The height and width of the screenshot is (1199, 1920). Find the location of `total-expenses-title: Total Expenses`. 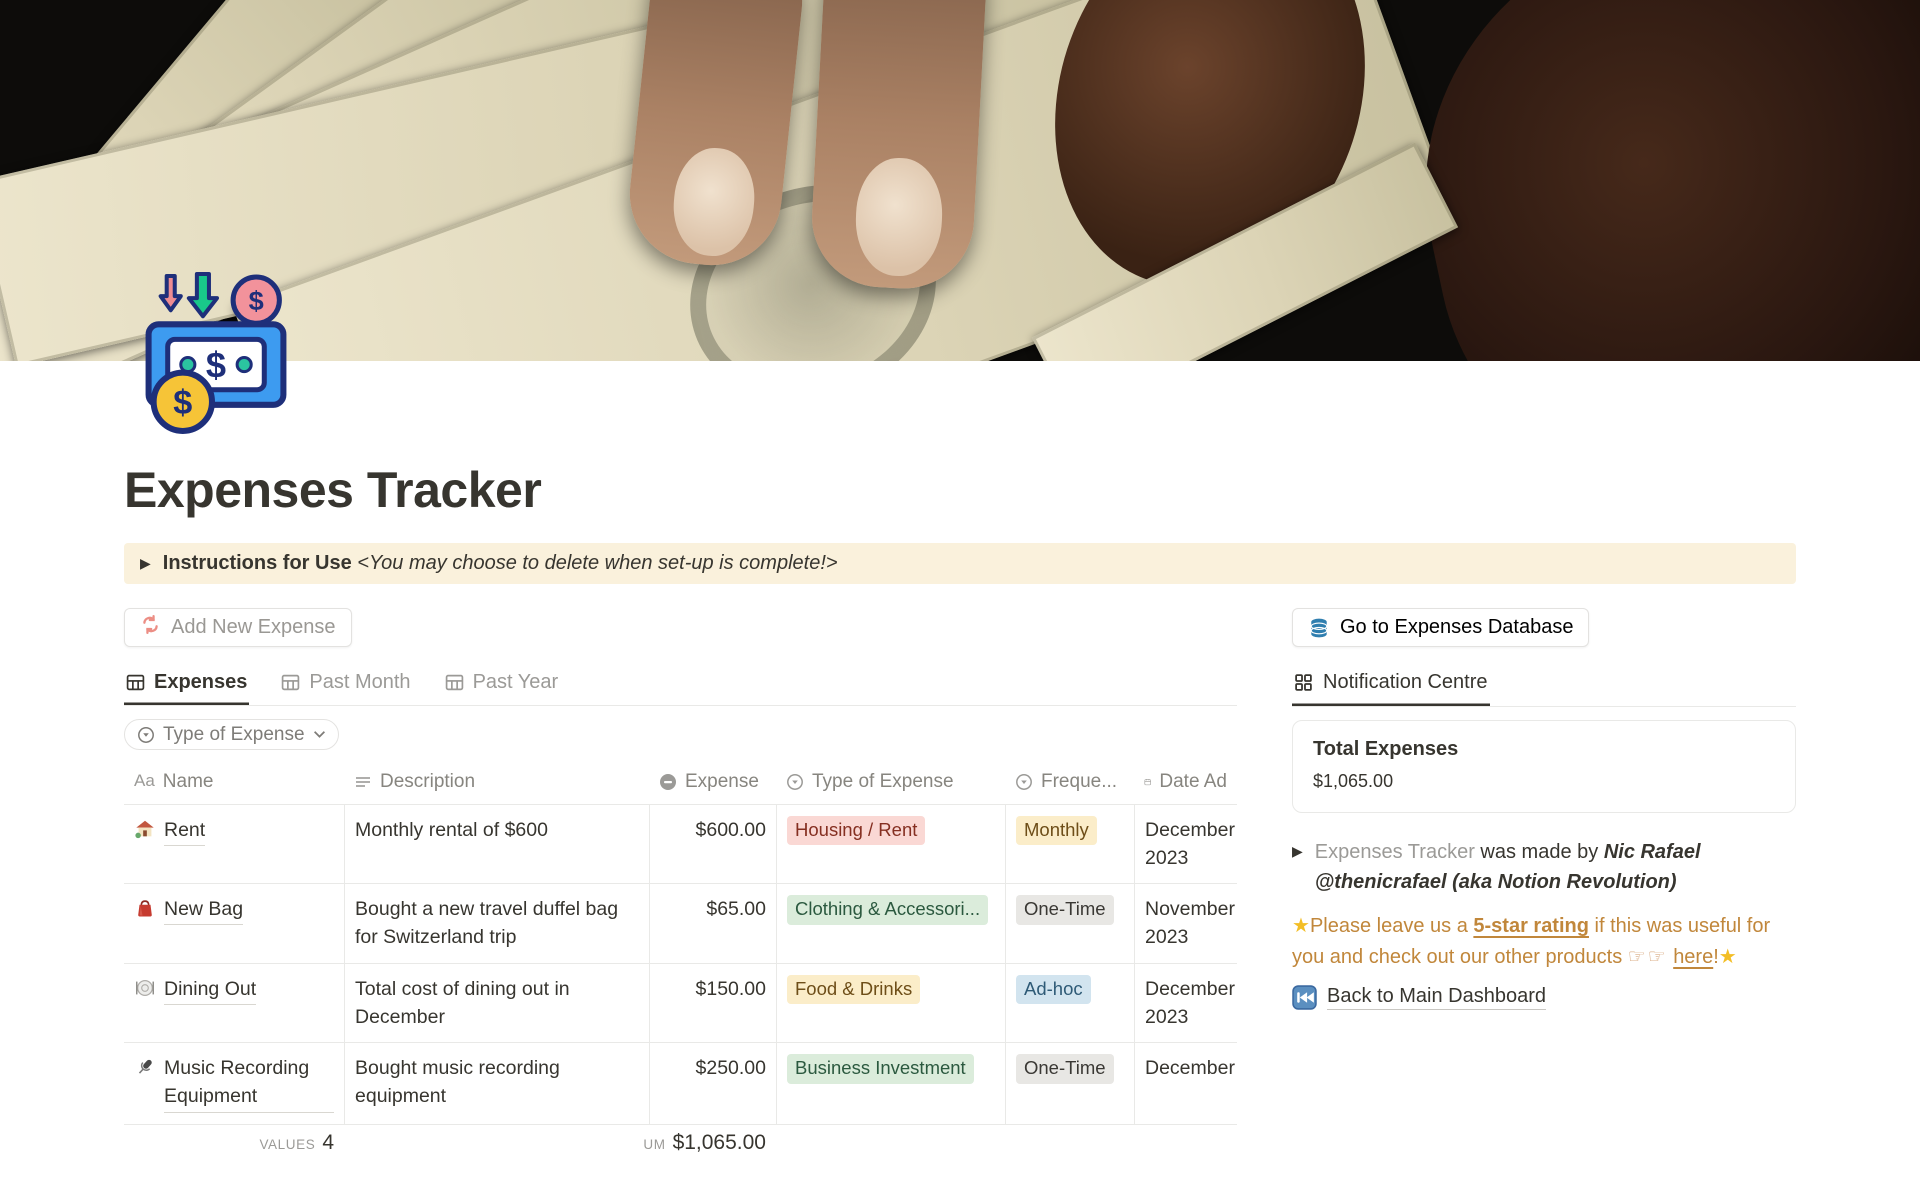

total-expenses-title: Total Expenses is located at coordinates (1386, 749).